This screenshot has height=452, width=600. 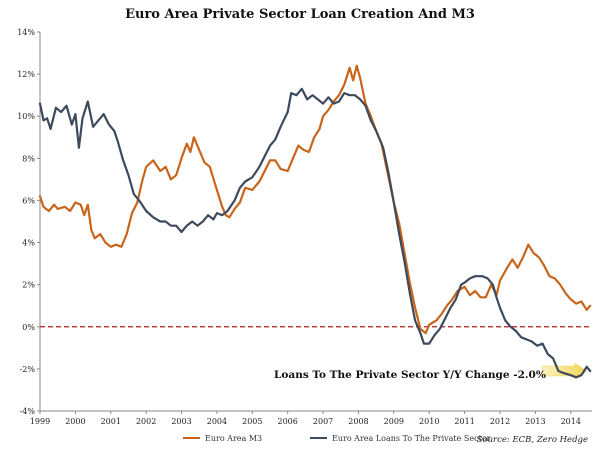 I want to click on x-tick-label: 2001, so click(x=111, y=421).